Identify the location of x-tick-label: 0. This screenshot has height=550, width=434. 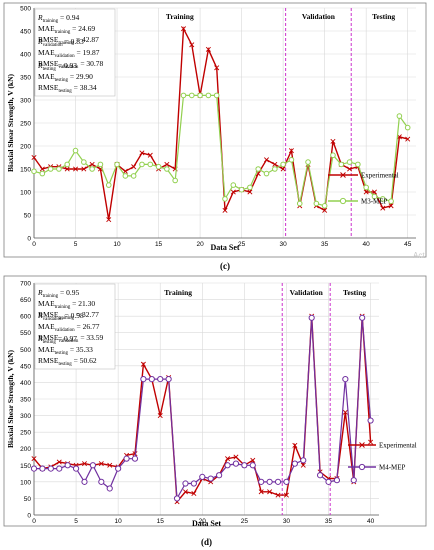
(34, 244).